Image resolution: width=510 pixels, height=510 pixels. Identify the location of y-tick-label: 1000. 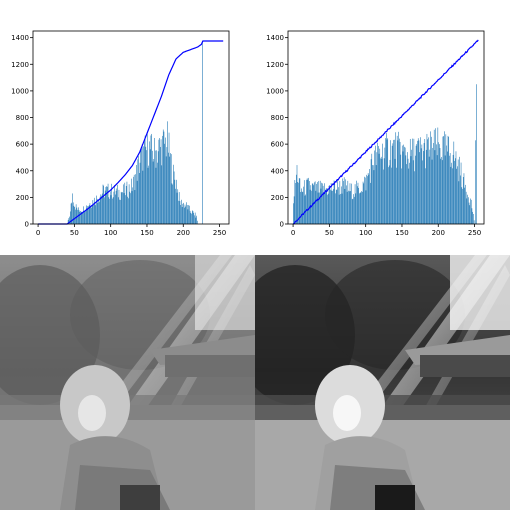
(275, 91).